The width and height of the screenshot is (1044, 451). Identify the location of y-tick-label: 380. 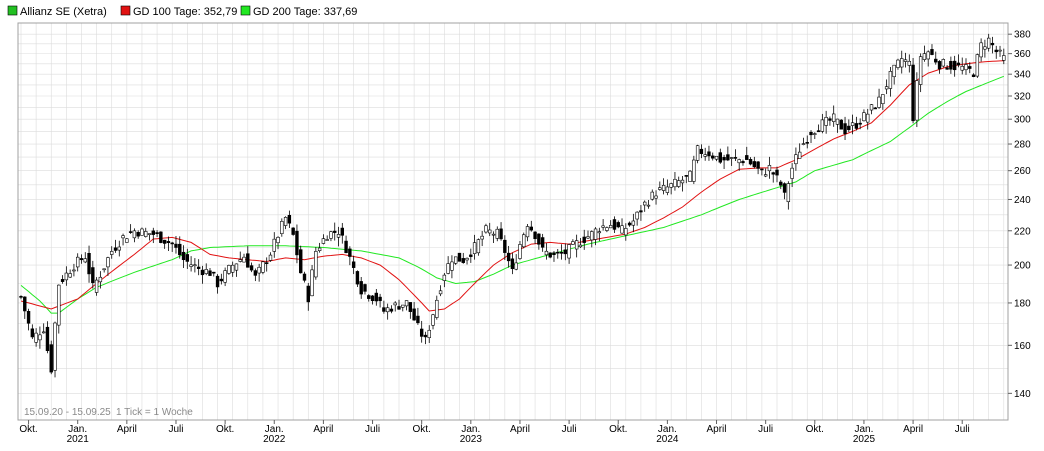
(1022, 35).